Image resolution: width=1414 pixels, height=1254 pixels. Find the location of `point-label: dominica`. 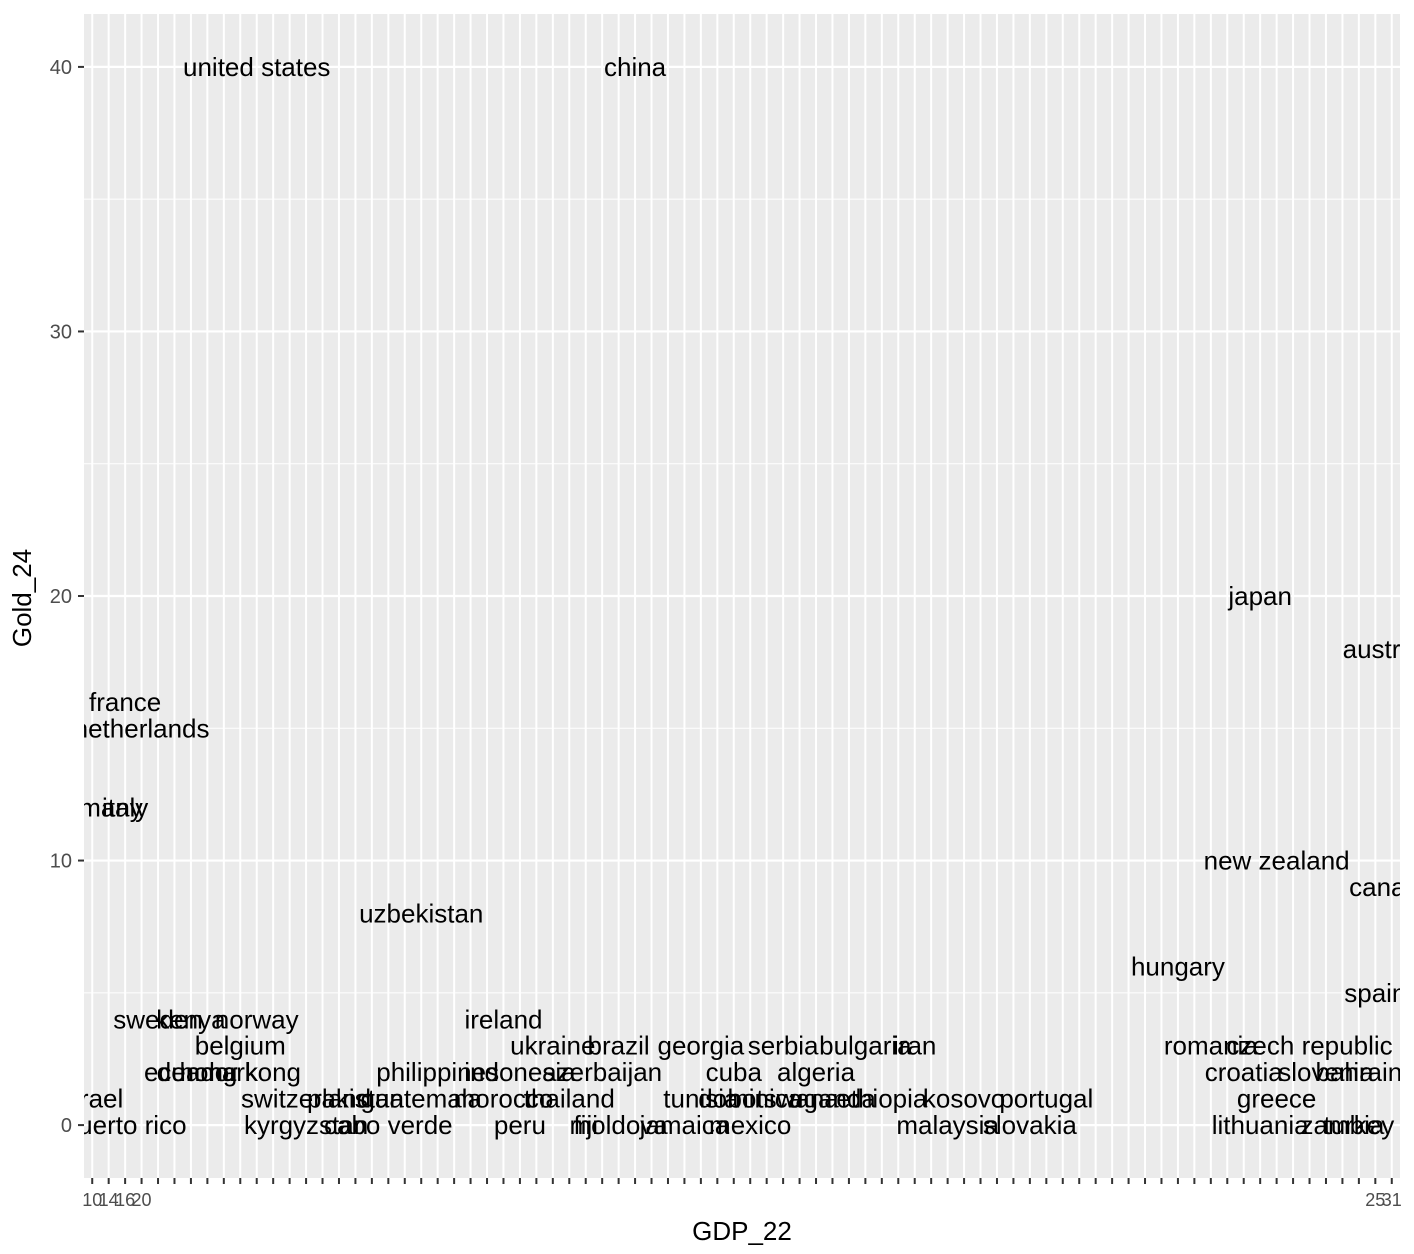

point-label: dominica is located at coordinates (750, 1099).